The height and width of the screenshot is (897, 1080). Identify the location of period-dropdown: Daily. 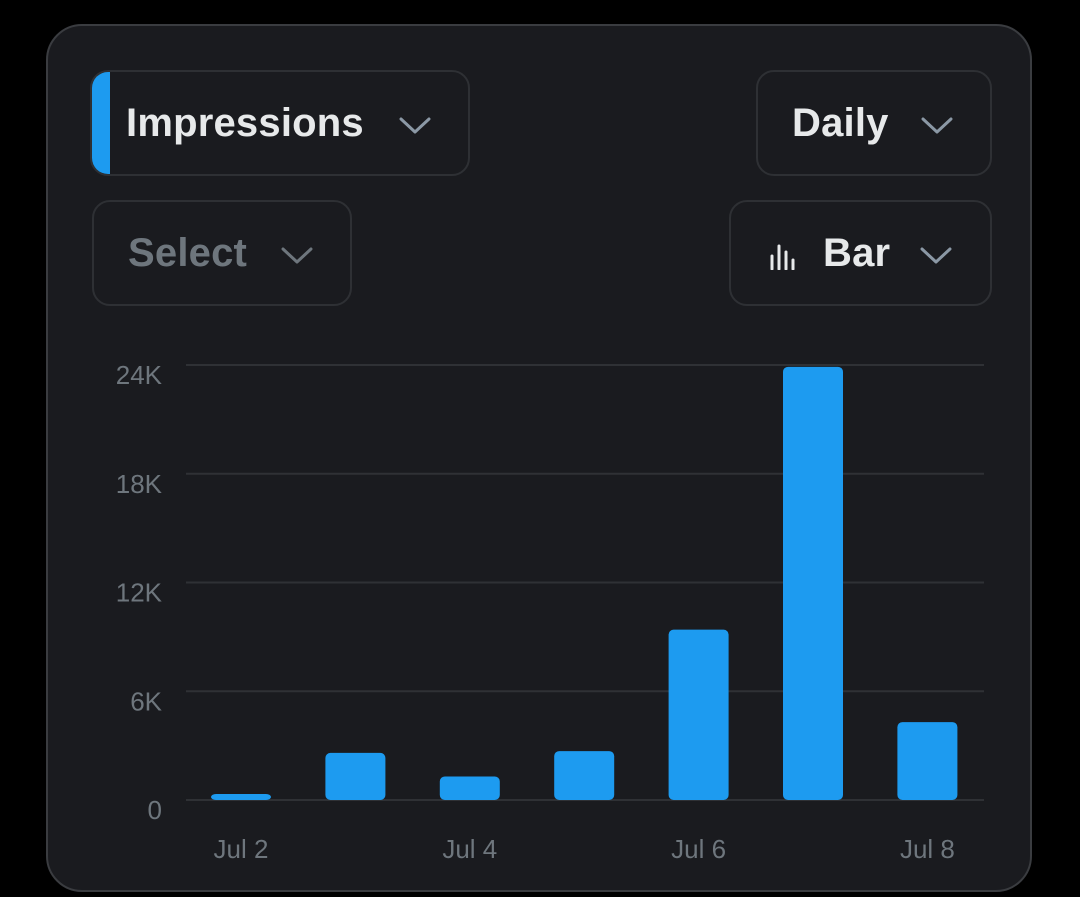
(874, 123).